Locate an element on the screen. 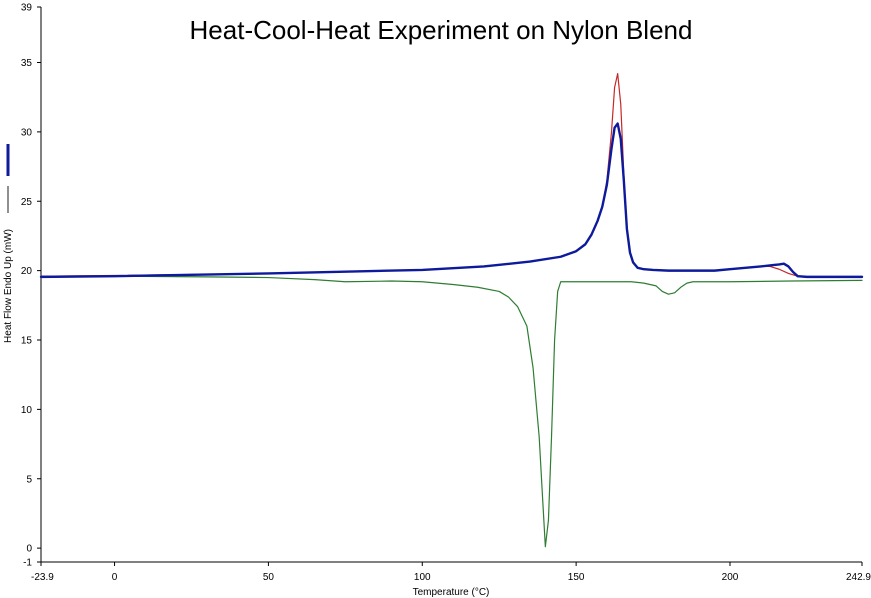 This screenshot has width=871, height=598. y-tick-label: 5 is located at coordinates (29, 479).